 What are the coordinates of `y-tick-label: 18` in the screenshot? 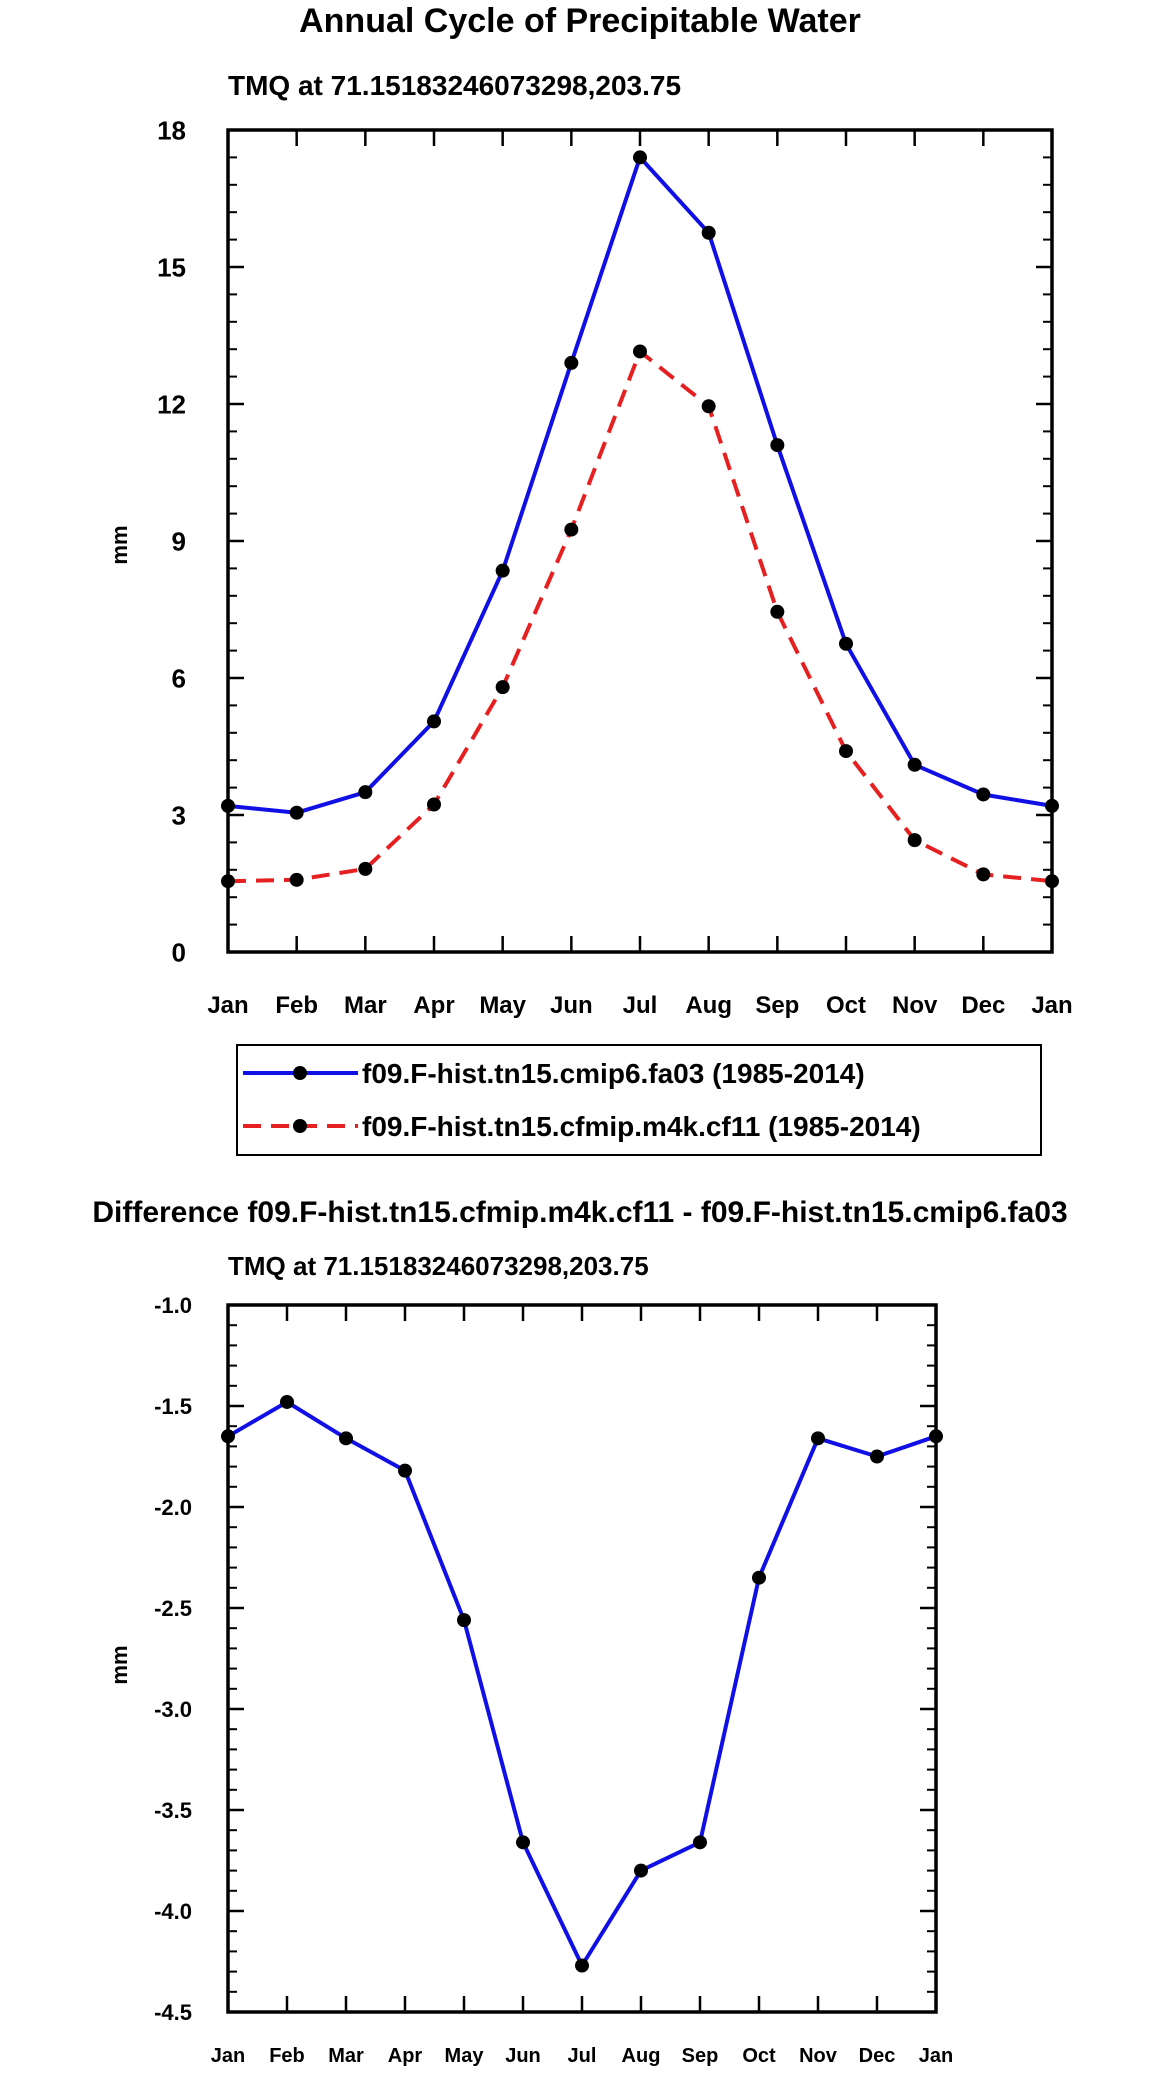 It's located at (171, 130).